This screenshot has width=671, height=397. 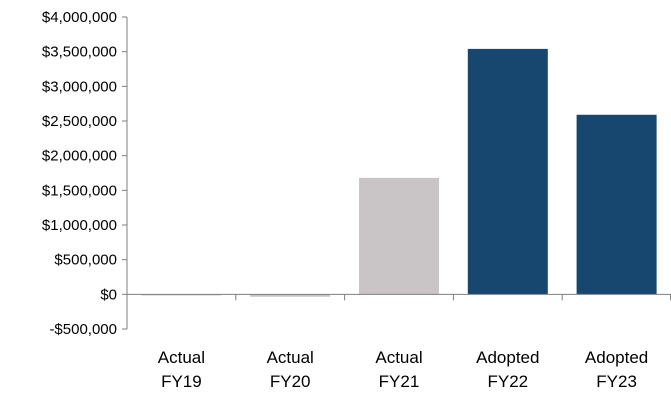 What do you see at coordinates (79, 156) in the screenshot?
I see `y-tick-label: $2,000,000` at bounding box center [79, 156].